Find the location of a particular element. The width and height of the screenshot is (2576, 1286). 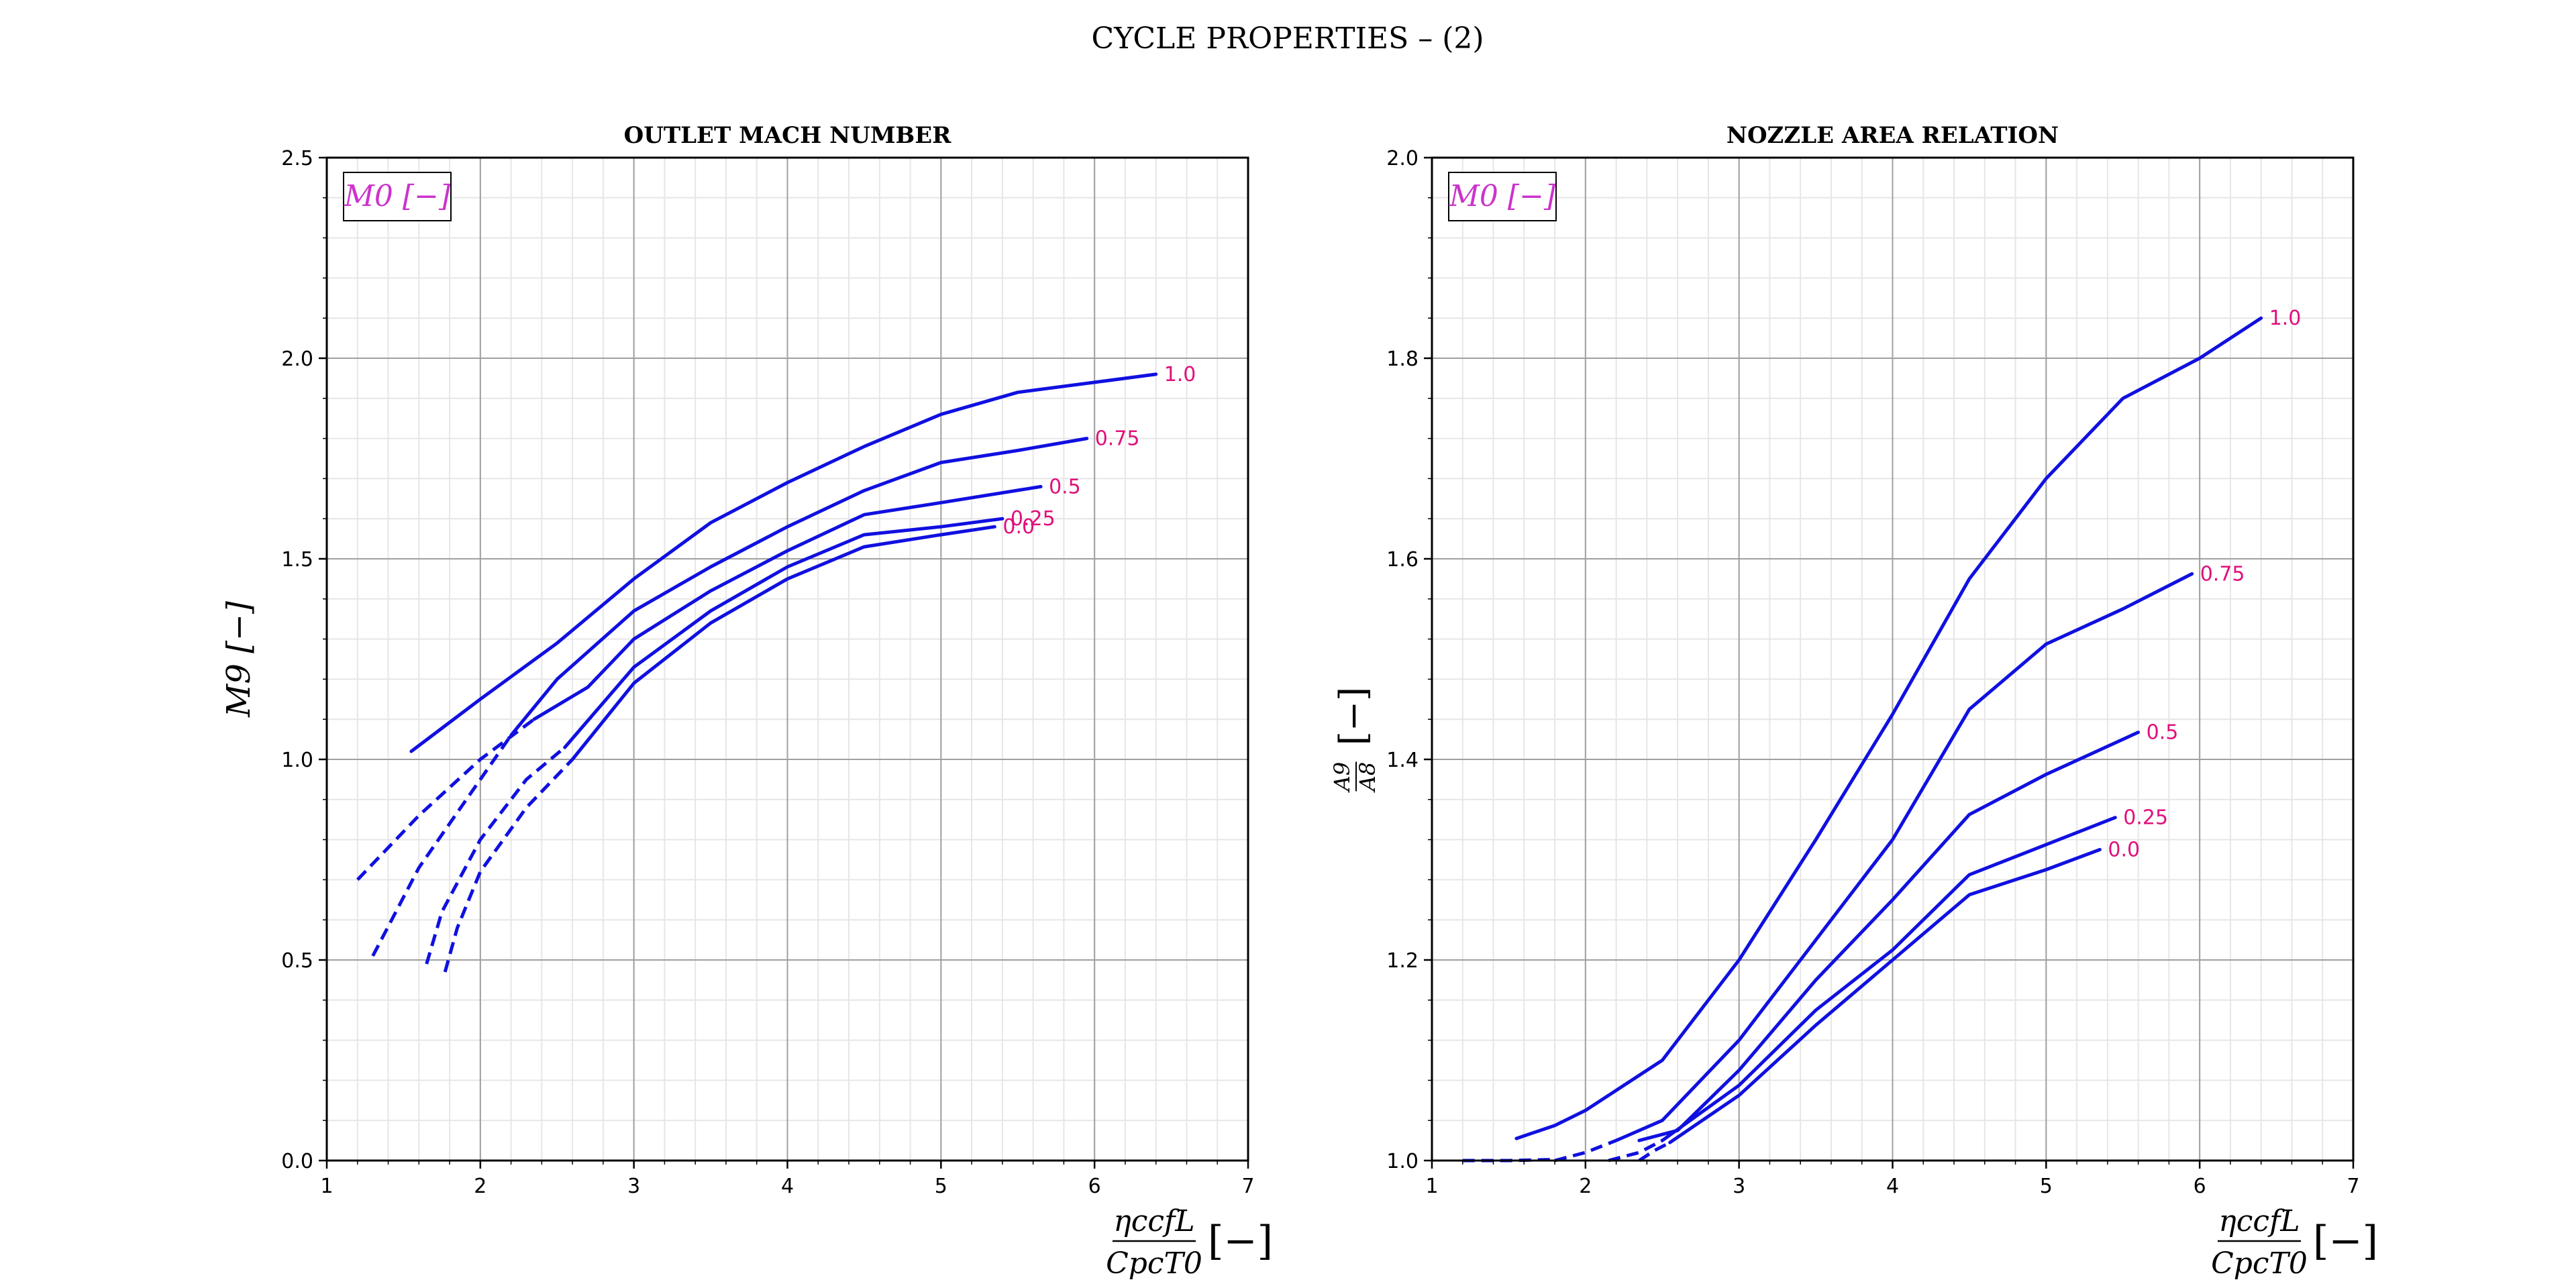

y-tick-label: 1.2 is located at coordinates (1402, 961).